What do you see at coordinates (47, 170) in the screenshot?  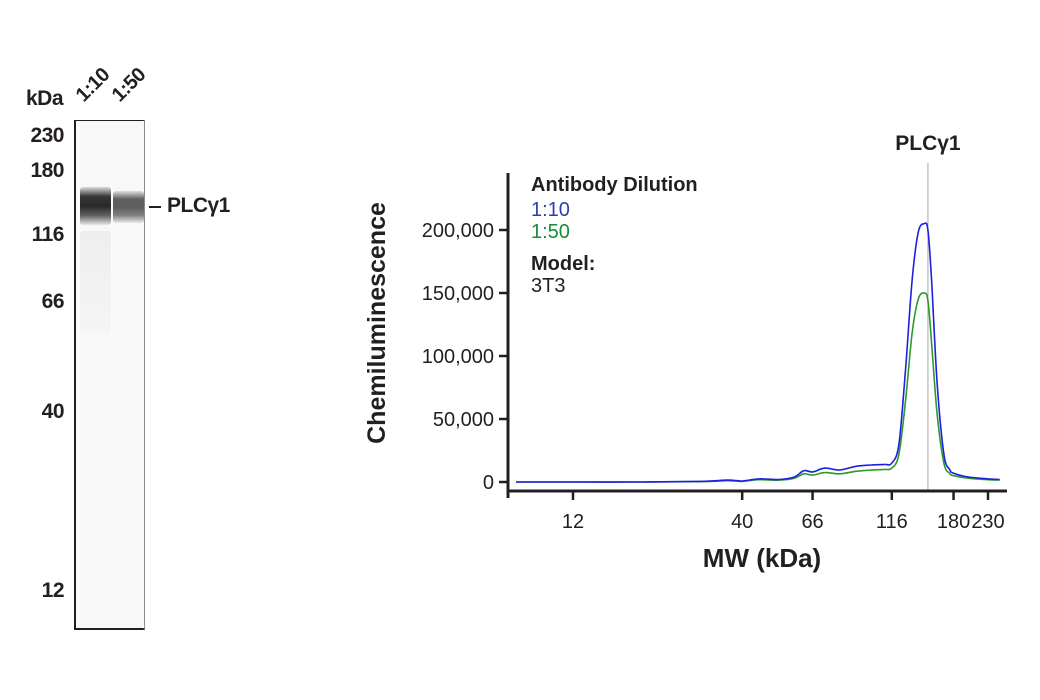 I see `mw-marker-180: 180` at bounding box center [47, 170].